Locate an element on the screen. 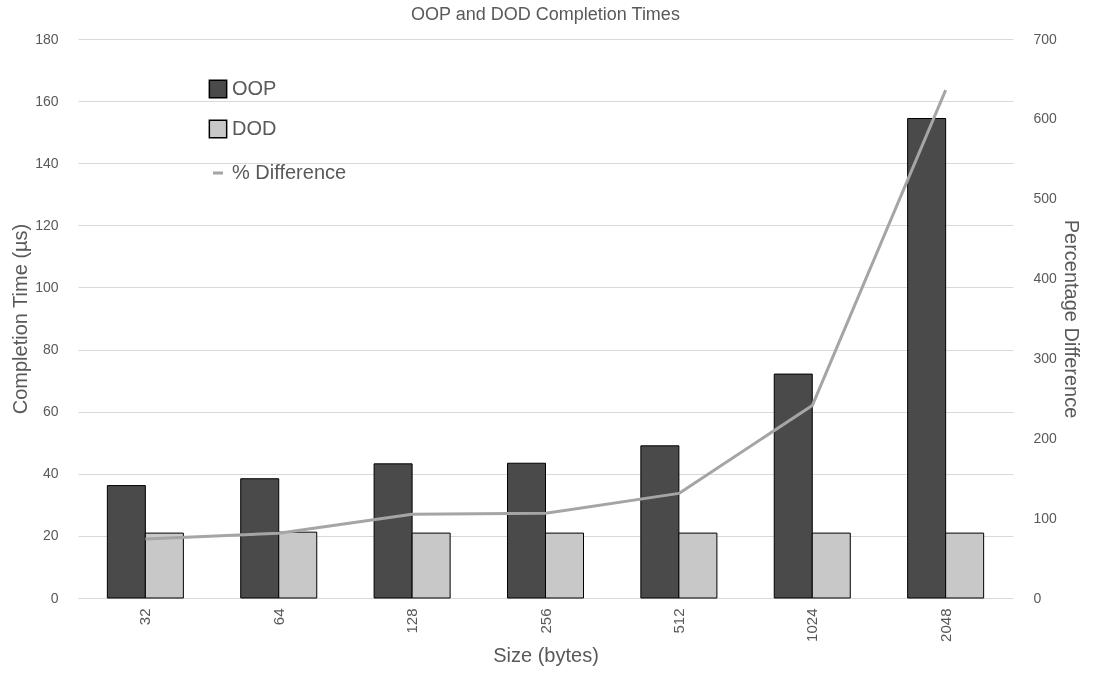  y-tick-label: 160 is located at coordinates (47, 100).